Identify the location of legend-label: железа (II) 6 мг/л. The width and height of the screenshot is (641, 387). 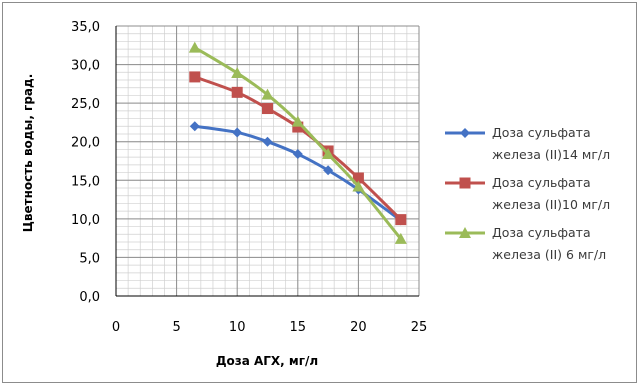
(549, 254).